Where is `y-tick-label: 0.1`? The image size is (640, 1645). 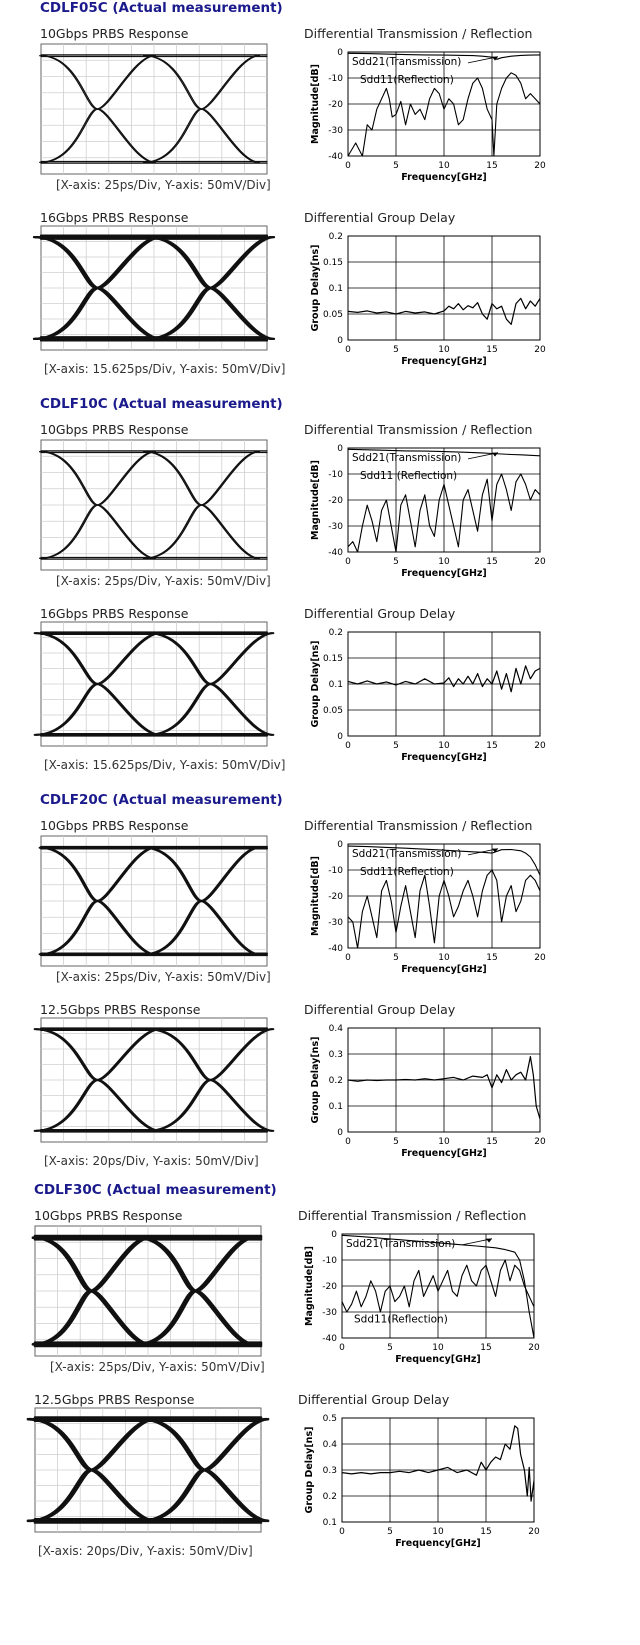 y-tick-label: 0.1 is located at coordinates (336, 685).